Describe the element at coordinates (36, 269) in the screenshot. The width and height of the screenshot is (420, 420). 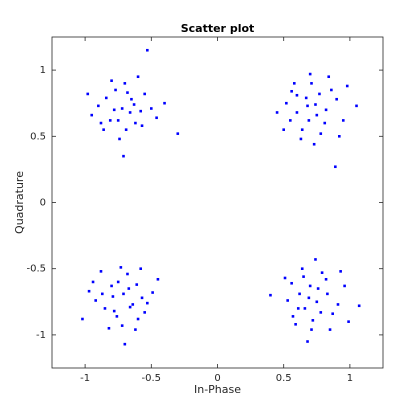
I see `y-tick-label: -0.5` at that location.